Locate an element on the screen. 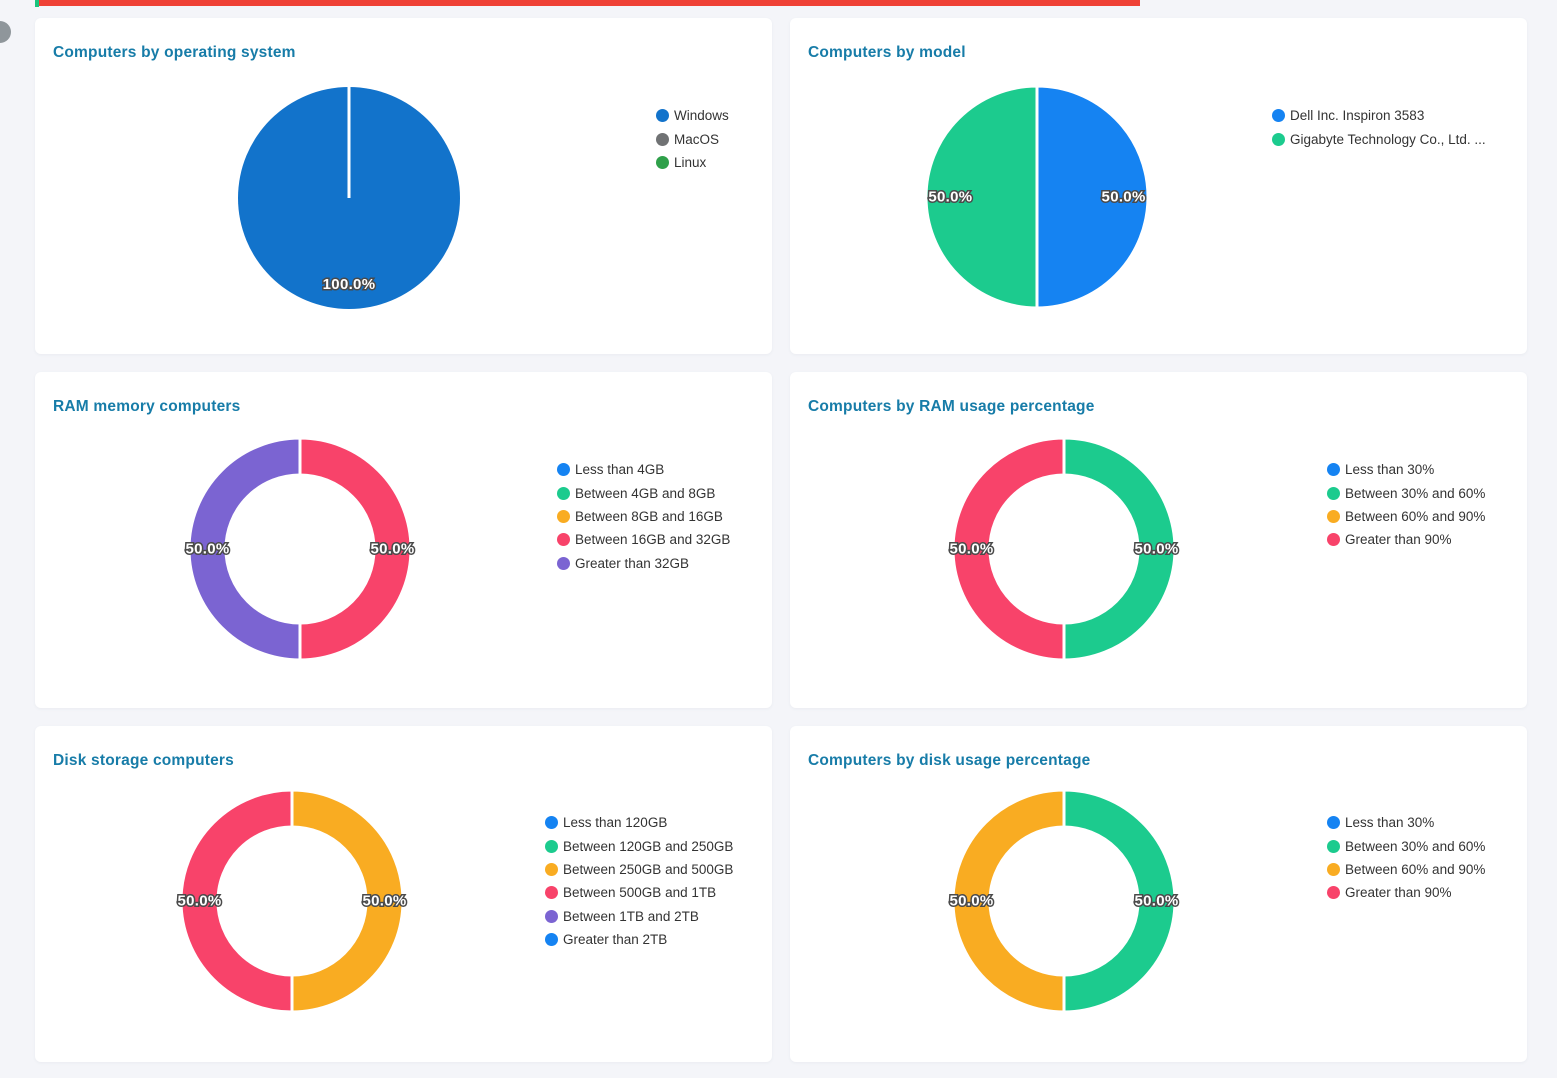  legend-label: Less than 120GB is located at coordinates (615, 823).